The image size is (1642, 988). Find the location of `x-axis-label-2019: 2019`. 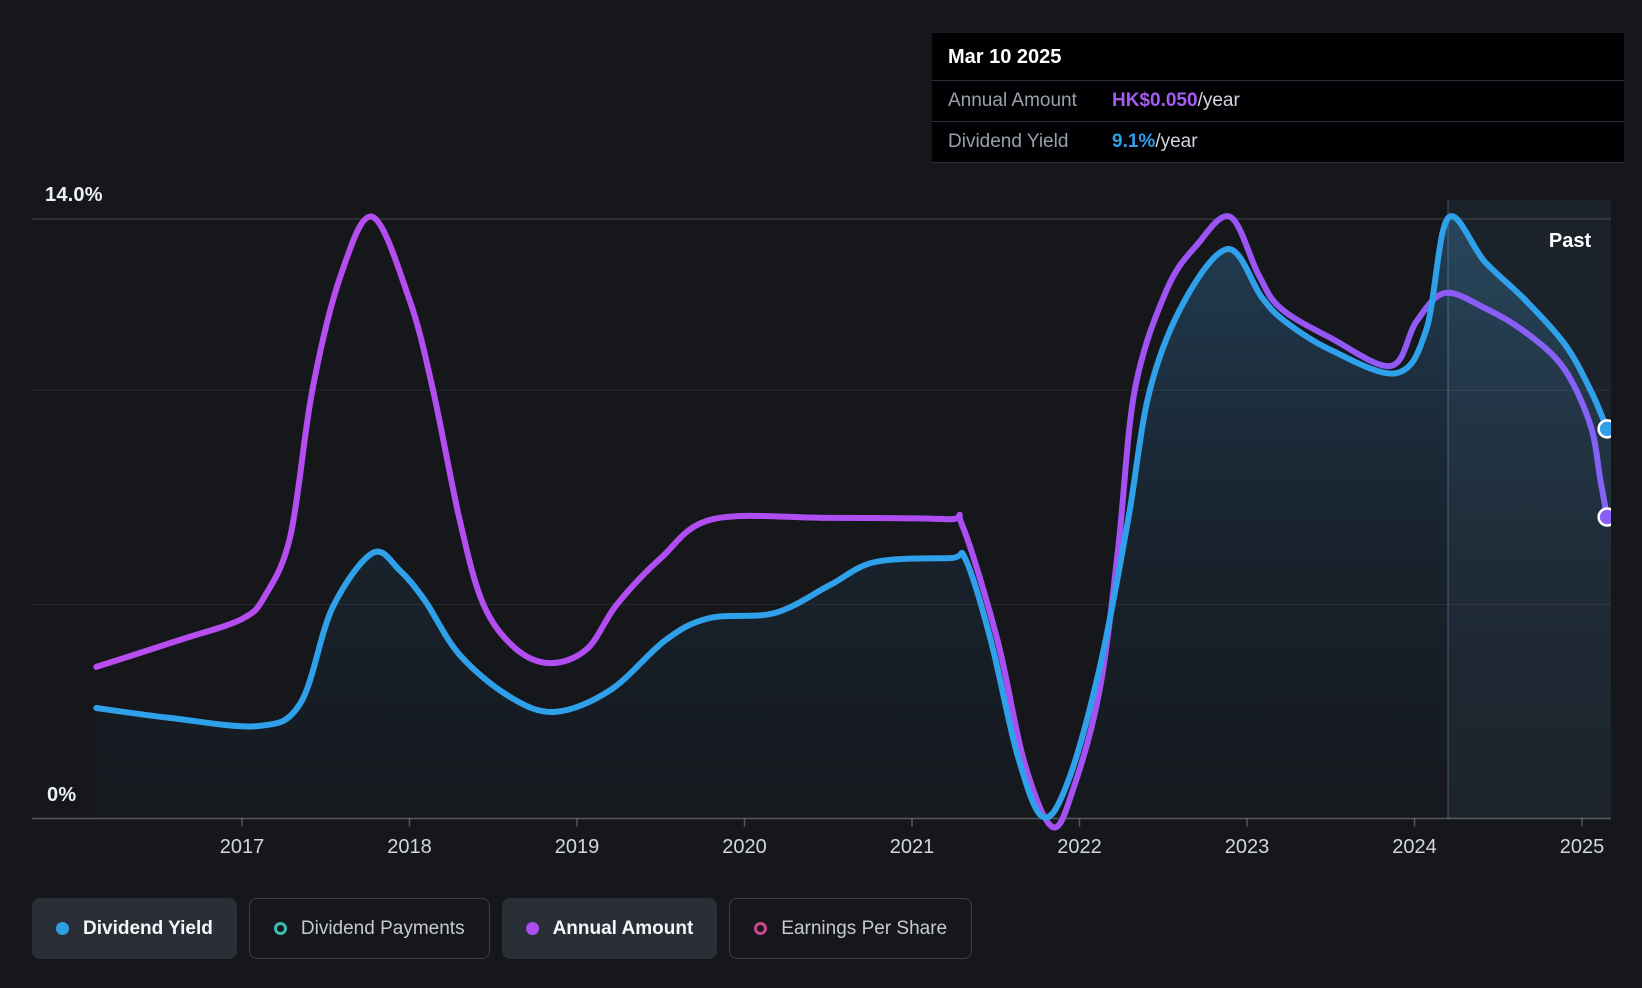

x-axis-label-2019: 2019 is located at coordinates (577, 847).